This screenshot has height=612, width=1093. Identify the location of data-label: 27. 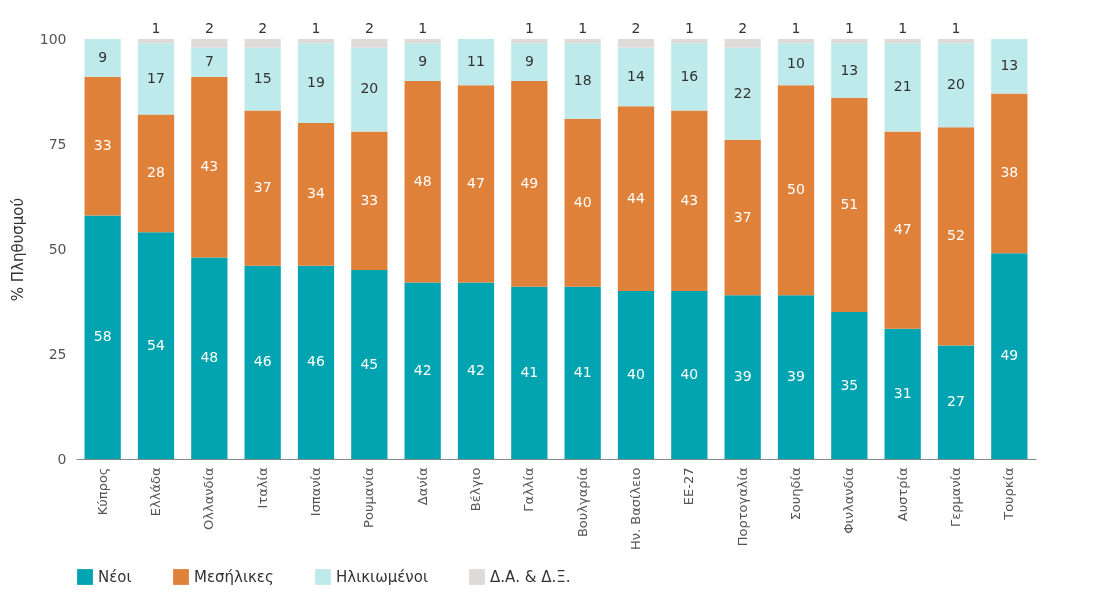
(956, 401).